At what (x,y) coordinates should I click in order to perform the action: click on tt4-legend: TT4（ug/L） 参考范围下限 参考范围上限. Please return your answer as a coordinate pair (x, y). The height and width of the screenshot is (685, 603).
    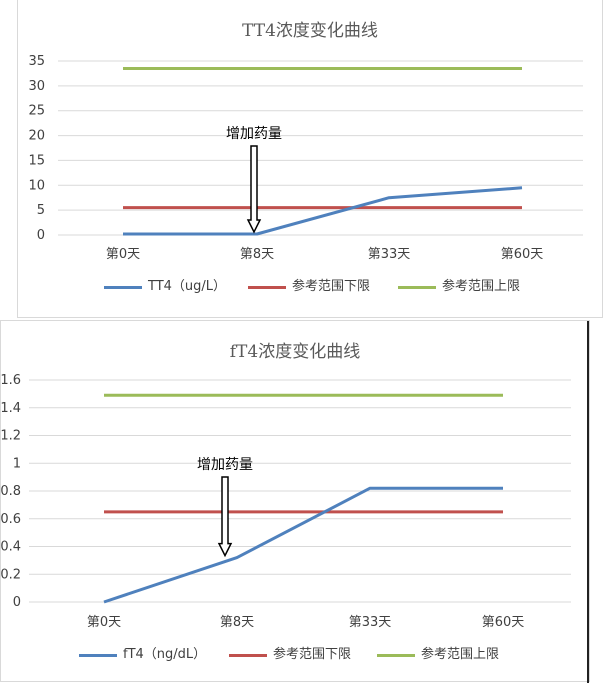
    Looking at the image, I should click on (310, 288).